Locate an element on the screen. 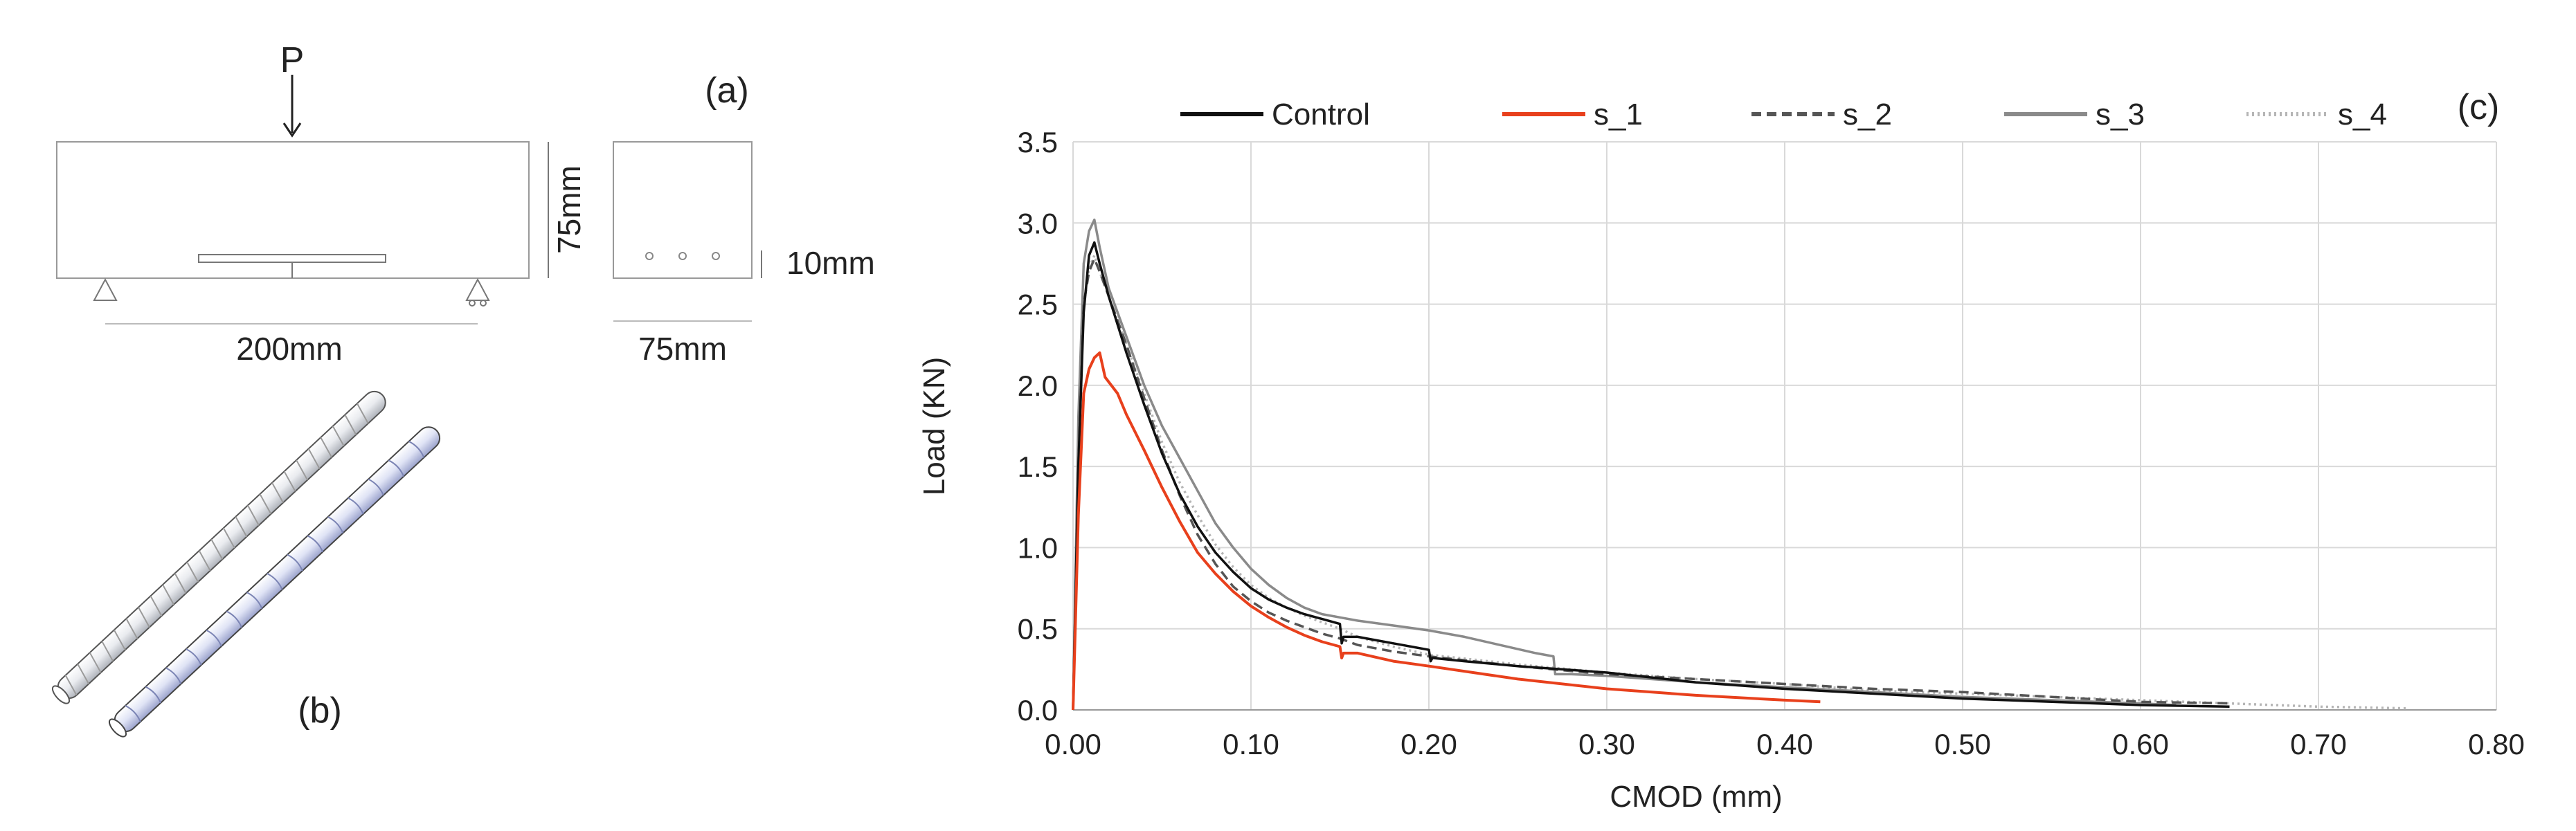 This screenshot has width=2576, height=831. y-tick-label: 1.0 is located at coordinates (1038, 547).